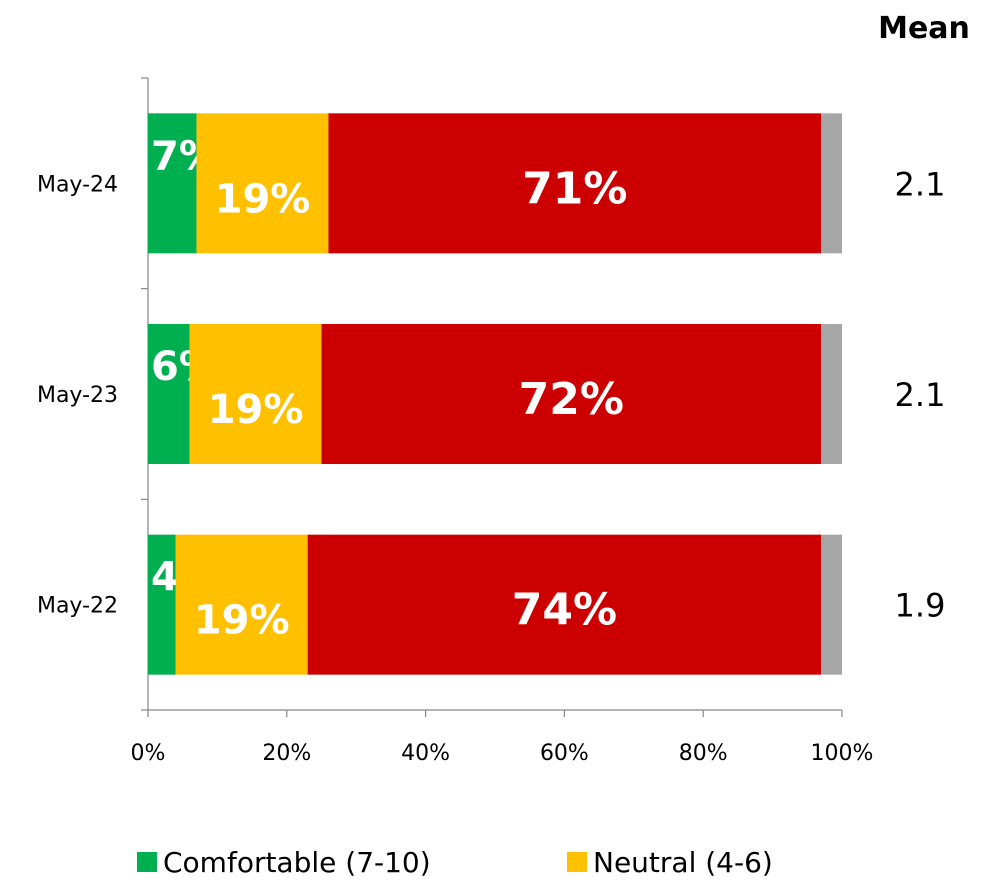 This screenshot has width=985, height=886. I want to click on x-tick-label: 0%, so click(148, 753).